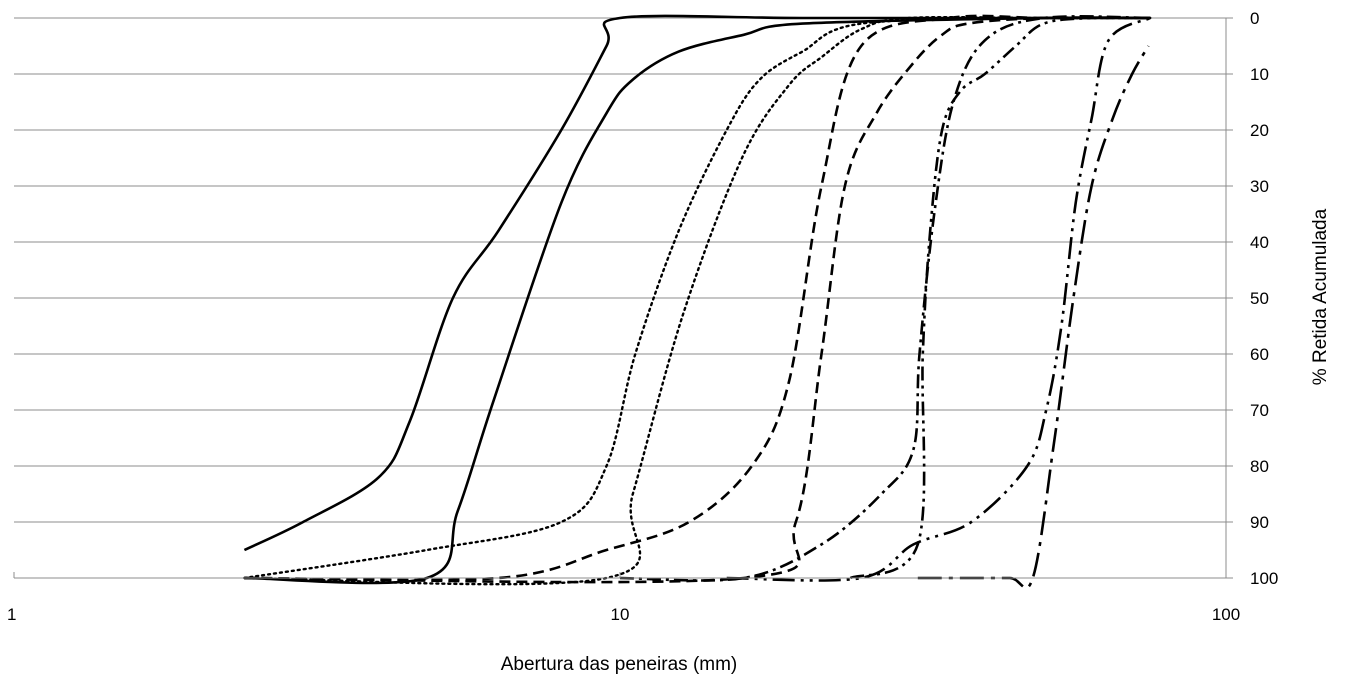  I want to click on x-tick-label: 100, so click(1226, 614).